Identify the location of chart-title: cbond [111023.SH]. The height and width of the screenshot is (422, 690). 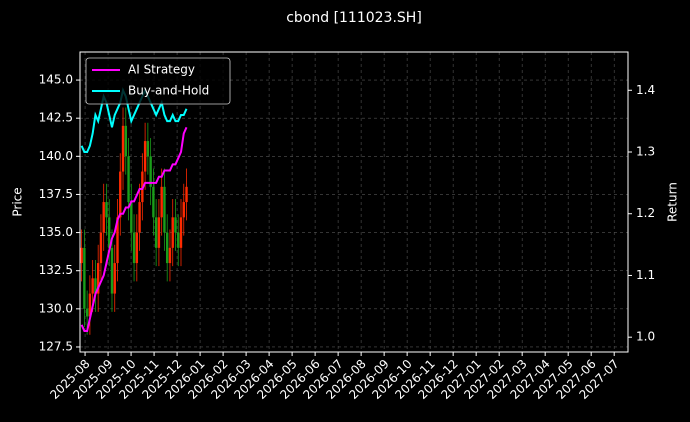
(354, 18).